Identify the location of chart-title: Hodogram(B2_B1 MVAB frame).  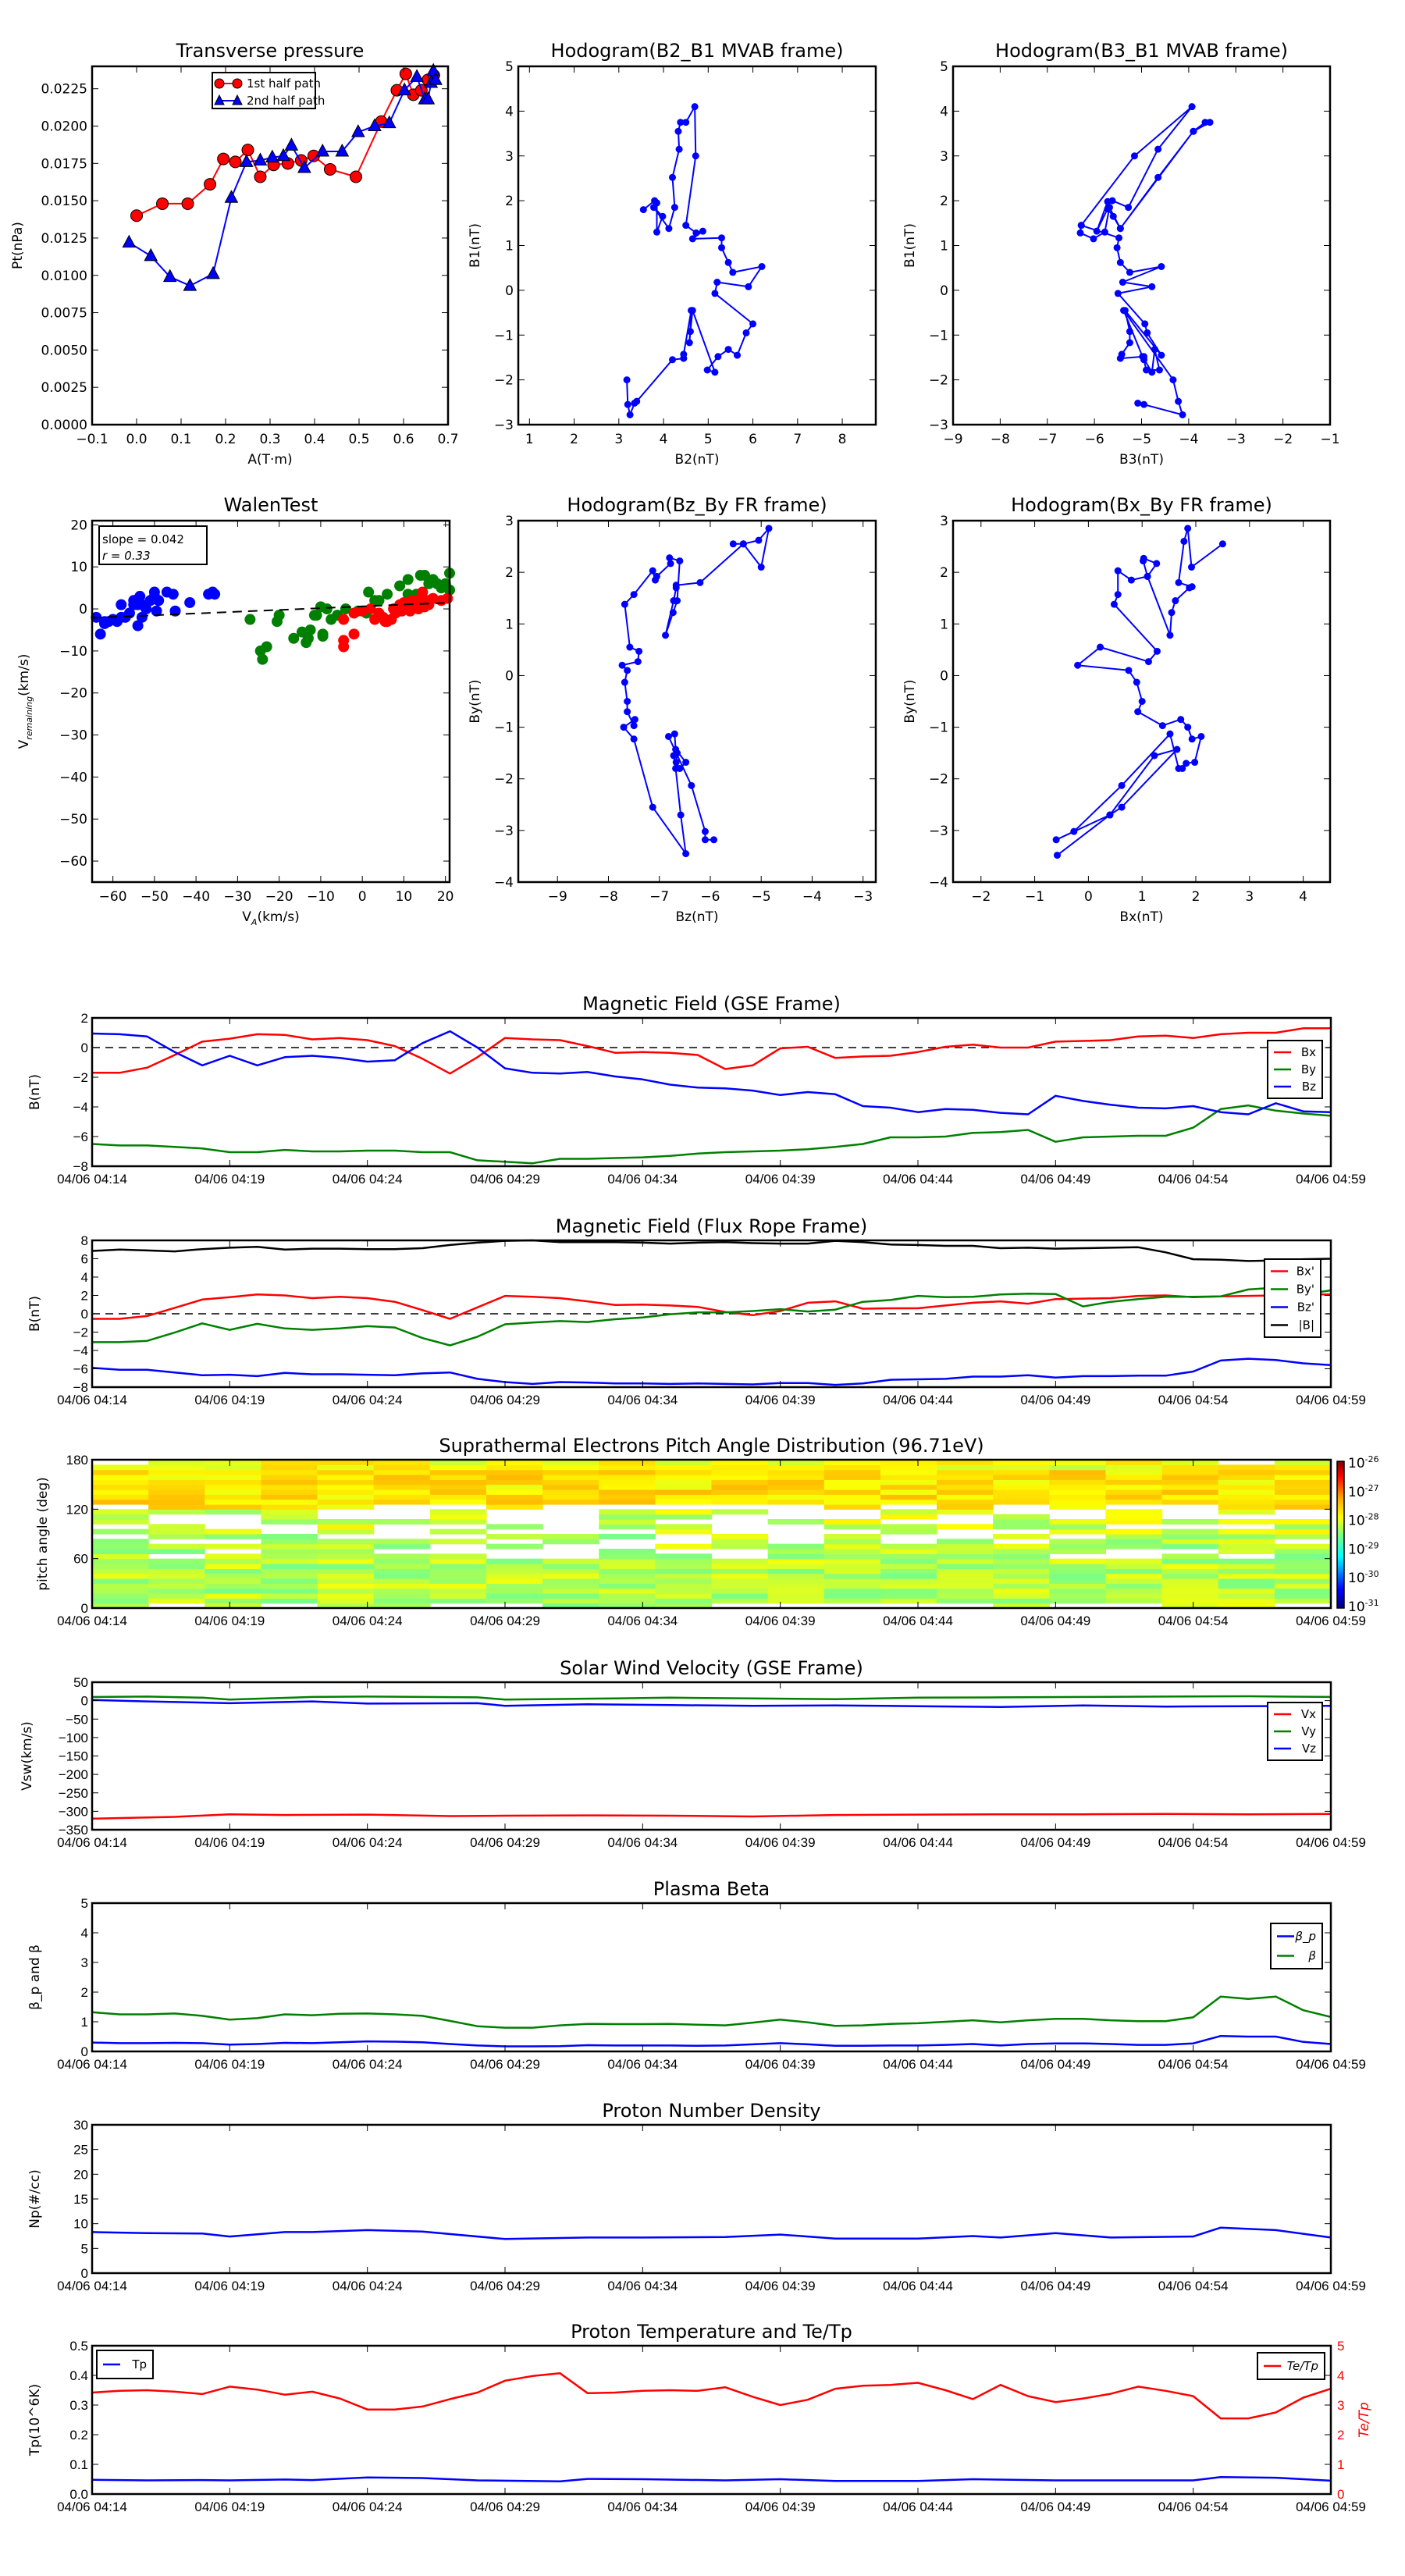
(697, 51).